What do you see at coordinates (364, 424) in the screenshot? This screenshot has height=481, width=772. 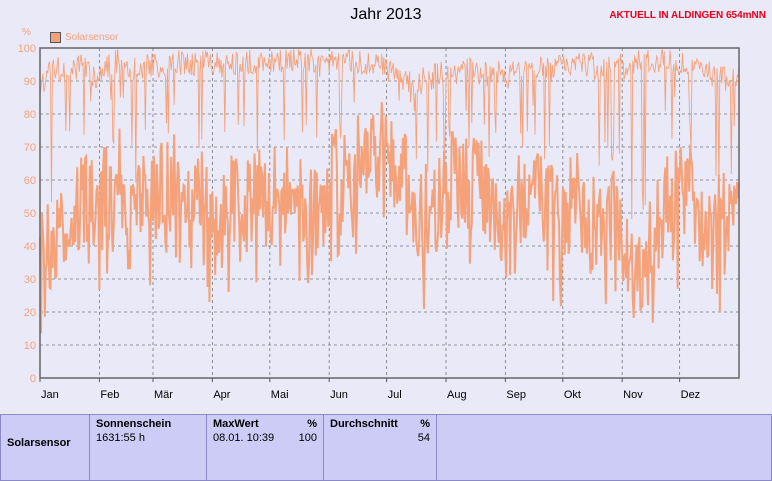 I see `stats-durchschnitt-label: Durchschnitt` at bounding box center [364, 424].